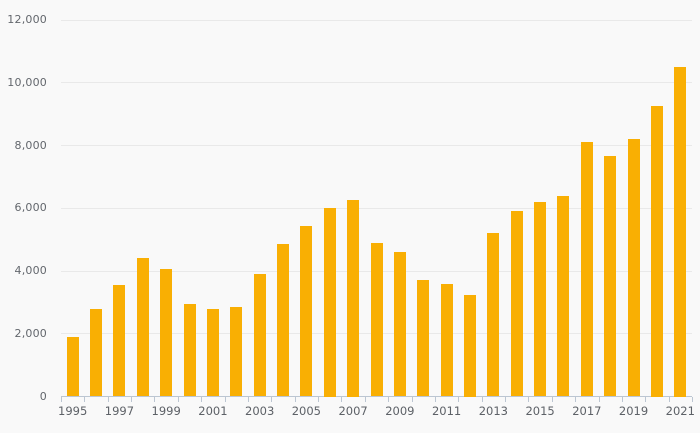  I want to click on y-axis-label-2000: 2,000, so click(30, 333).